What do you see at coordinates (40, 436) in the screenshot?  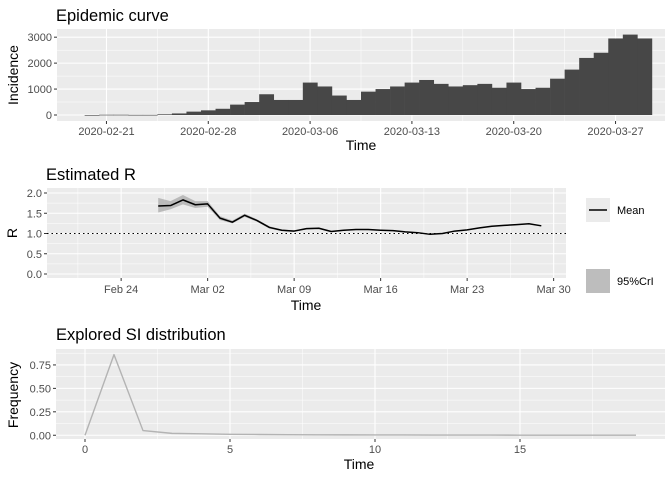 I see `y-tick-label: 0.00` at bounding box center [40, 436].